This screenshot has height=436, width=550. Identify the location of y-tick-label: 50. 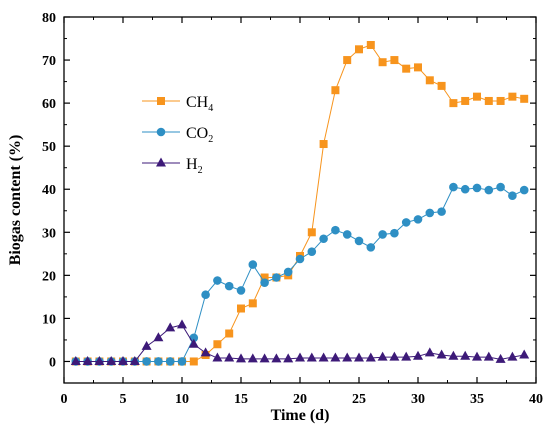
(49, 147).